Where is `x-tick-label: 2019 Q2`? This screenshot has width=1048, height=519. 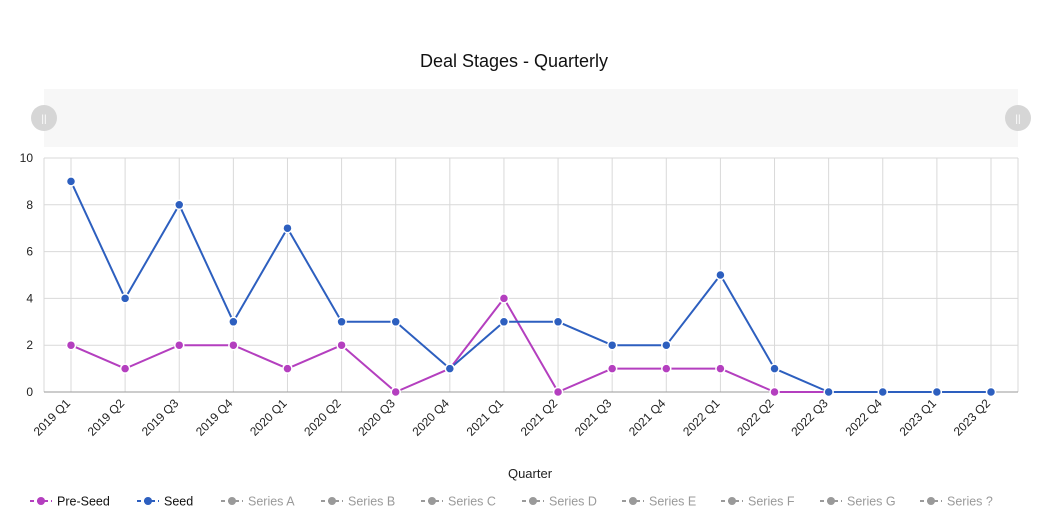
x-tick-label: 2019 Q2 is located at coordinates (106, 417).